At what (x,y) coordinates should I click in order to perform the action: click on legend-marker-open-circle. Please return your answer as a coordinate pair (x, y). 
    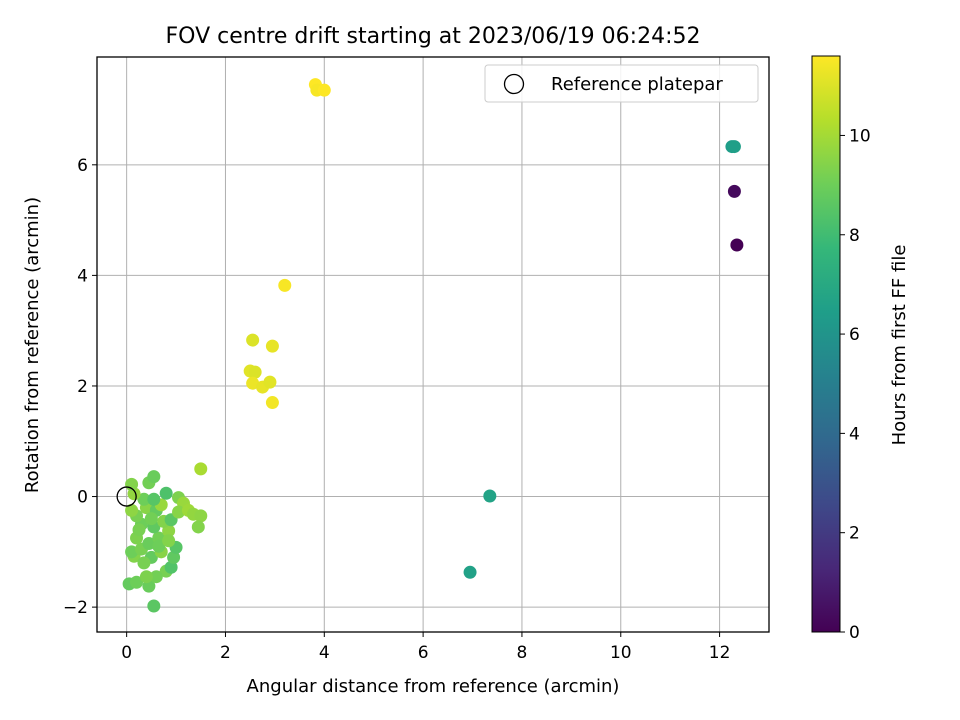
    Looking at the image, I should click on (514, 84).